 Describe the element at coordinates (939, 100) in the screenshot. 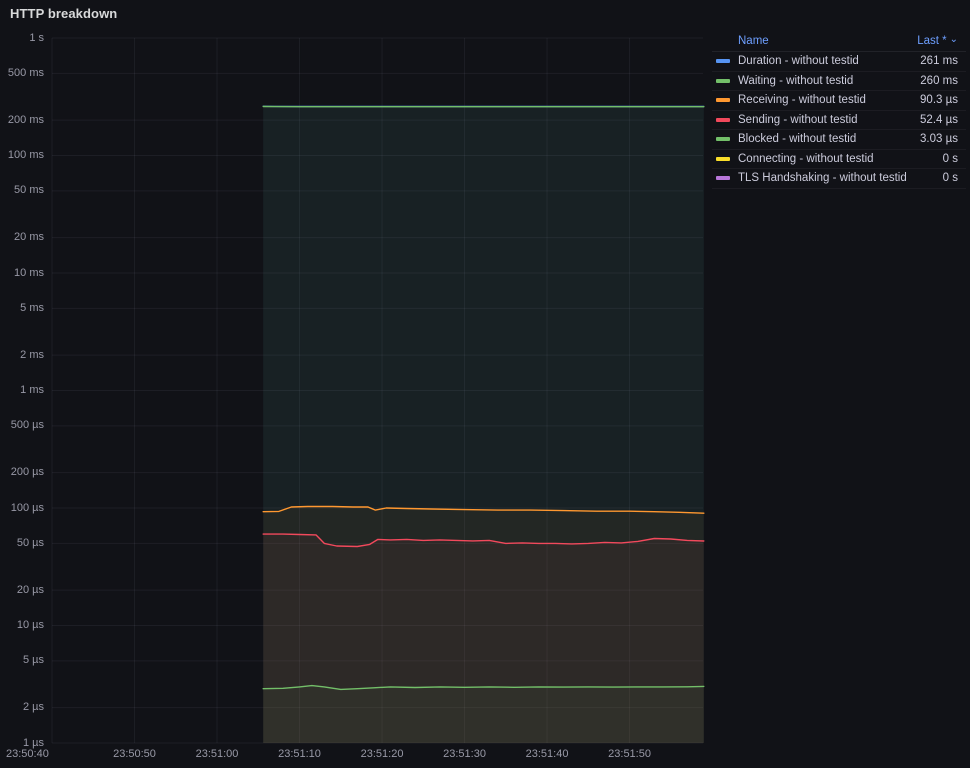

I see `series-last-value: 90.3 µs` at that location.